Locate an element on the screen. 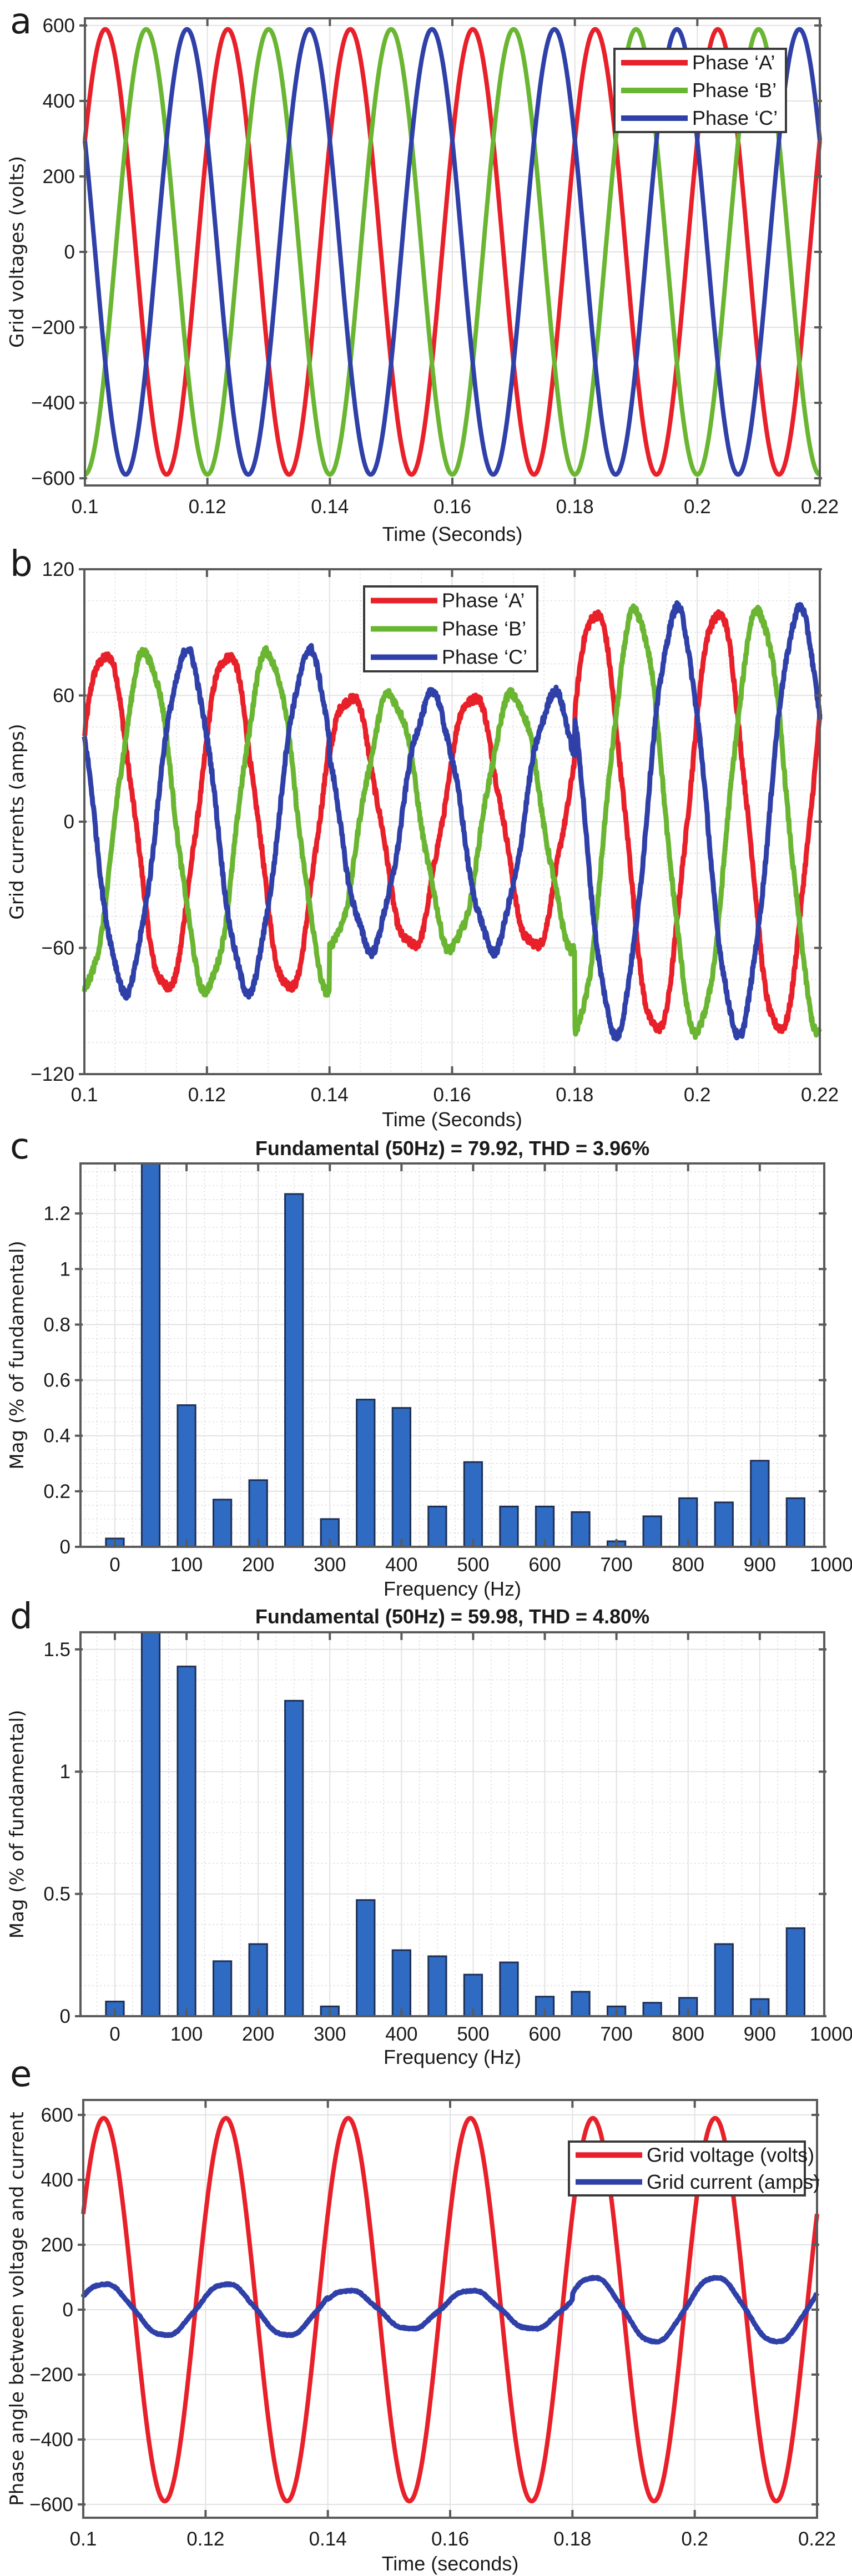 The height and width of the screenshot is (2576, 852). y-tick-label: −600 is located at coordinates (53, 478).